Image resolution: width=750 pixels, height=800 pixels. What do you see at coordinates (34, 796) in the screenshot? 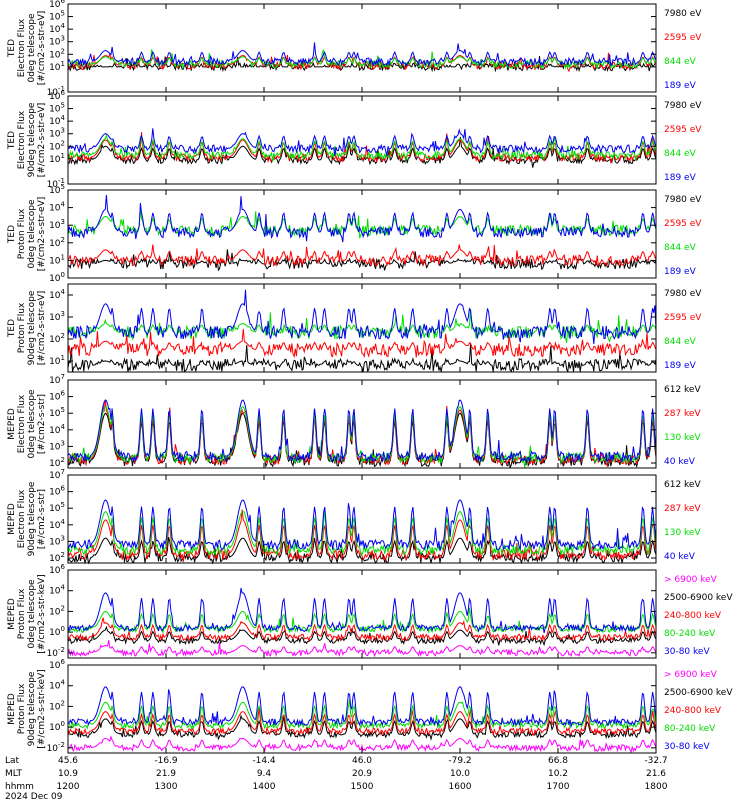
I see `date-label: 2024 Dec 09` at bounding box center [34, 796].